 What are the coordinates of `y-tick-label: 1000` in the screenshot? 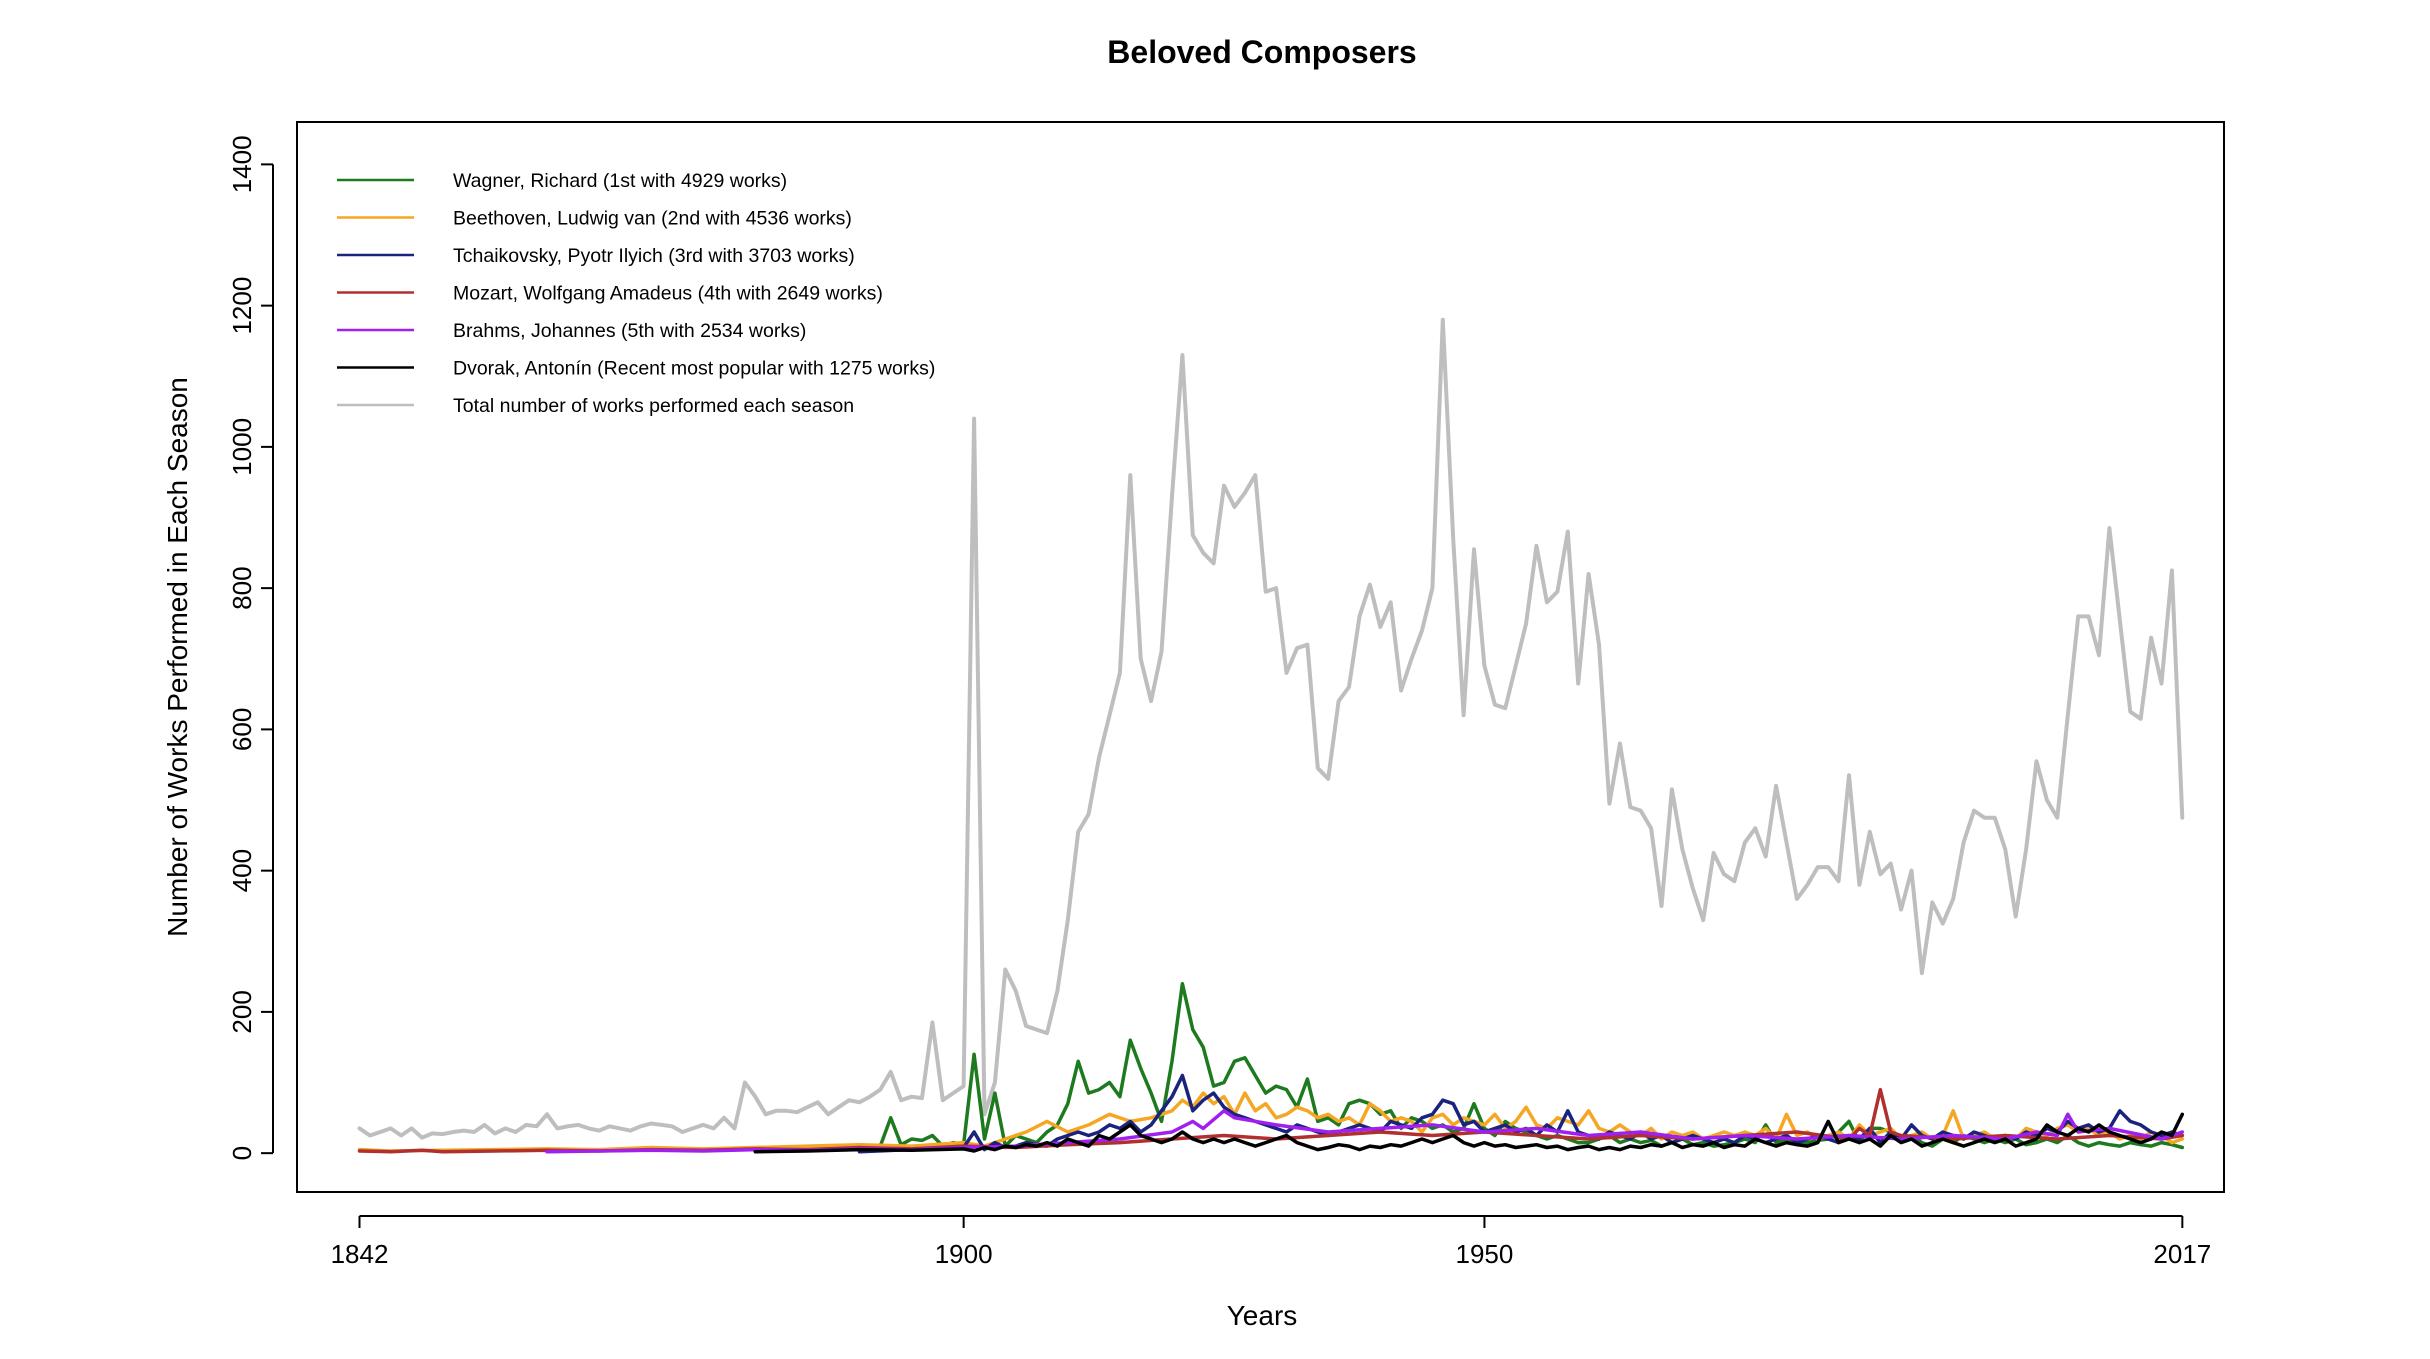 It's located at (242, 447).